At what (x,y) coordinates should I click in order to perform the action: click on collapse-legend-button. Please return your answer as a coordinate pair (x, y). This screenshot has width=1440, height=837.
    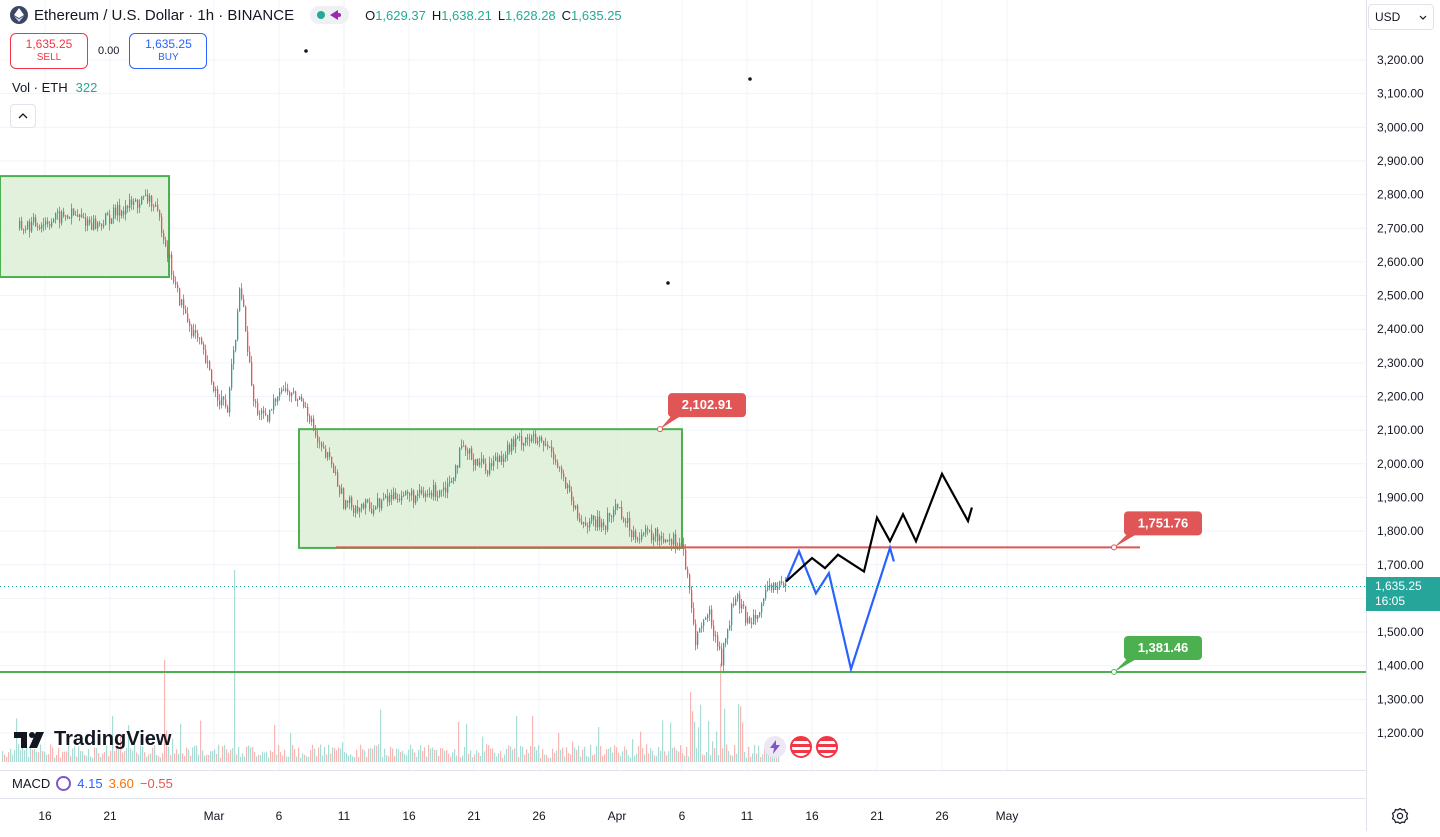
    Looking at the image, I should click on (23, 116).